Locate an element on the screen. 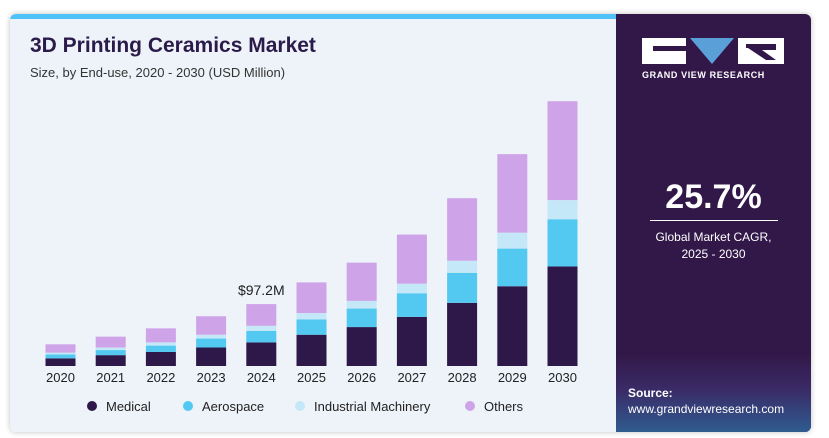 The width and height of the screenshot is (829, 438). bar-medical-2023 is located at coordinates (211, 356).